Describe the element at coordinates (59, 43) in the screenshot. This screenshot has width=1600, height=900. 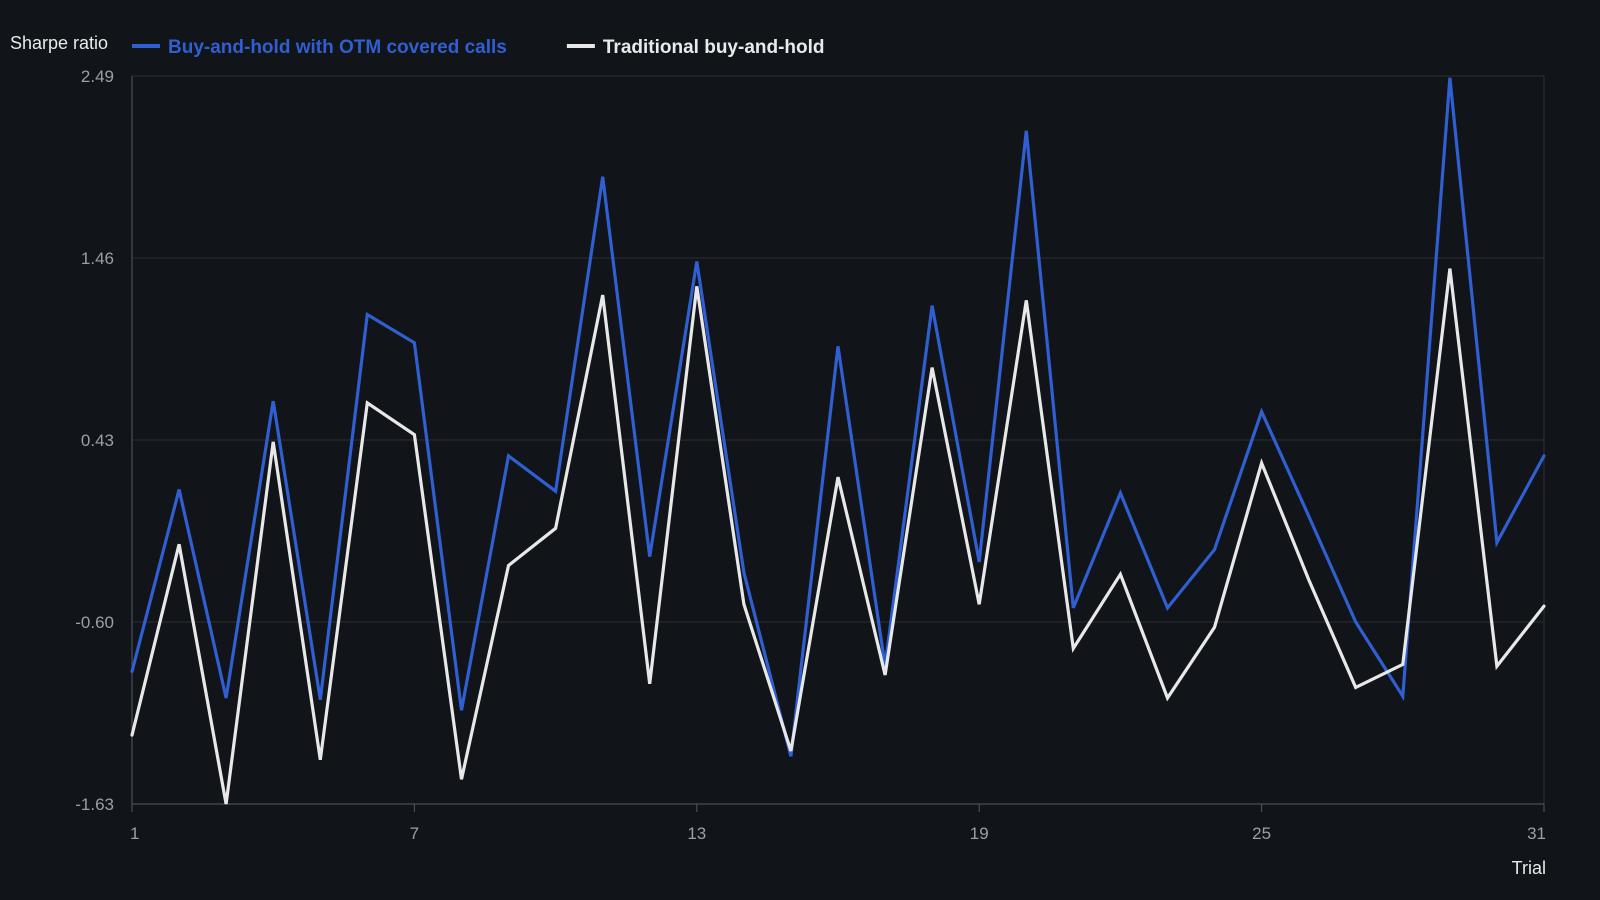
I see `y-axis-title: Sharpe ratio` at that location.